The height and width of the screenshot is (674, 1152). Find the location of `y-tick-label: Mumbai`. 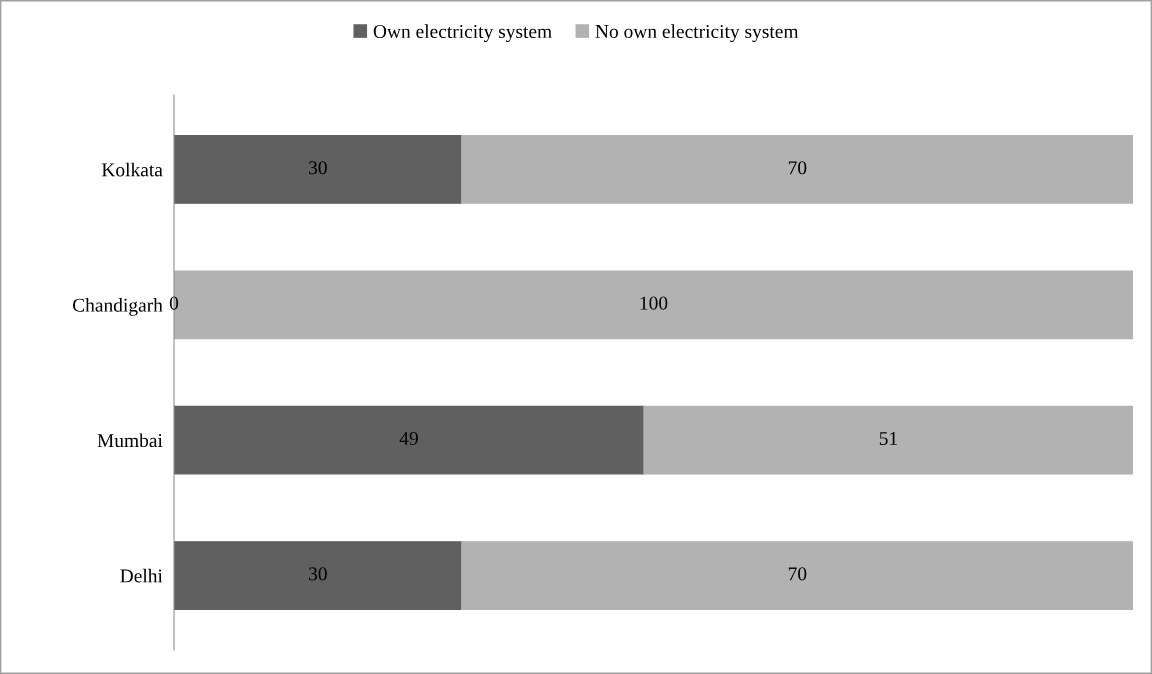

y-tick-label: Mumbai is located at coordinates (130, 440).